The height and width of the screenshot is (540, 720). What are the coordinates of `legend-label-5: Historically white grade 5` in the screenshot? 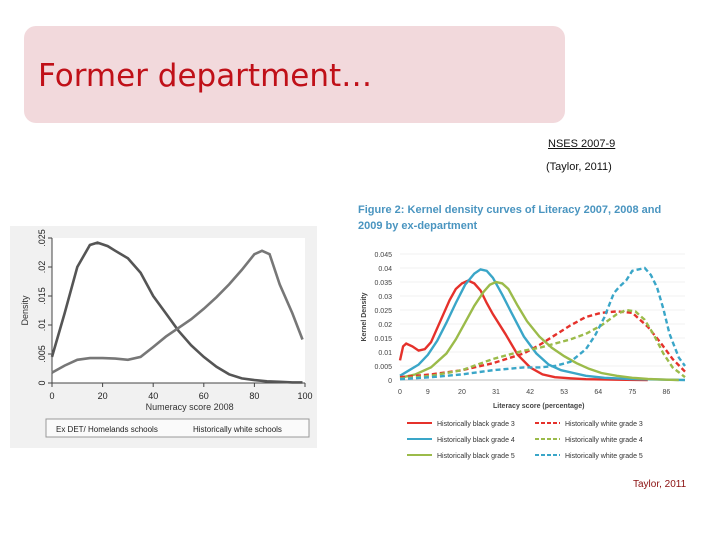 It's located at (604, 456).